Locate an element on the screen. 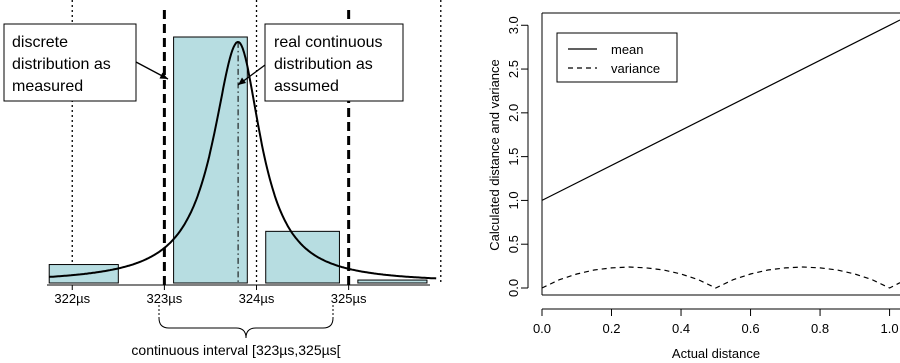 The width and height of the screenshot is (900, 363). annotation-assumed-line2: distribution as is located at coordinates (323, 64).